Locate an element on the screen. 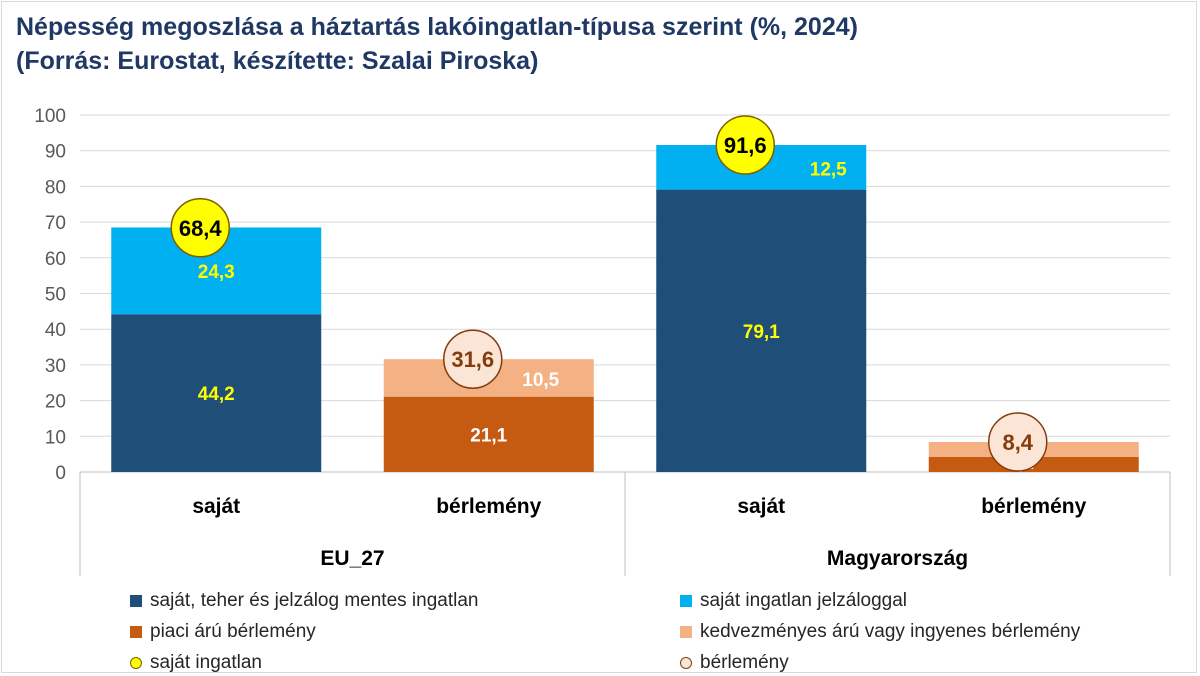 The image size is (1200, 676). legend-label: piaci árú bérlemény is located at coordinates (233, 631).